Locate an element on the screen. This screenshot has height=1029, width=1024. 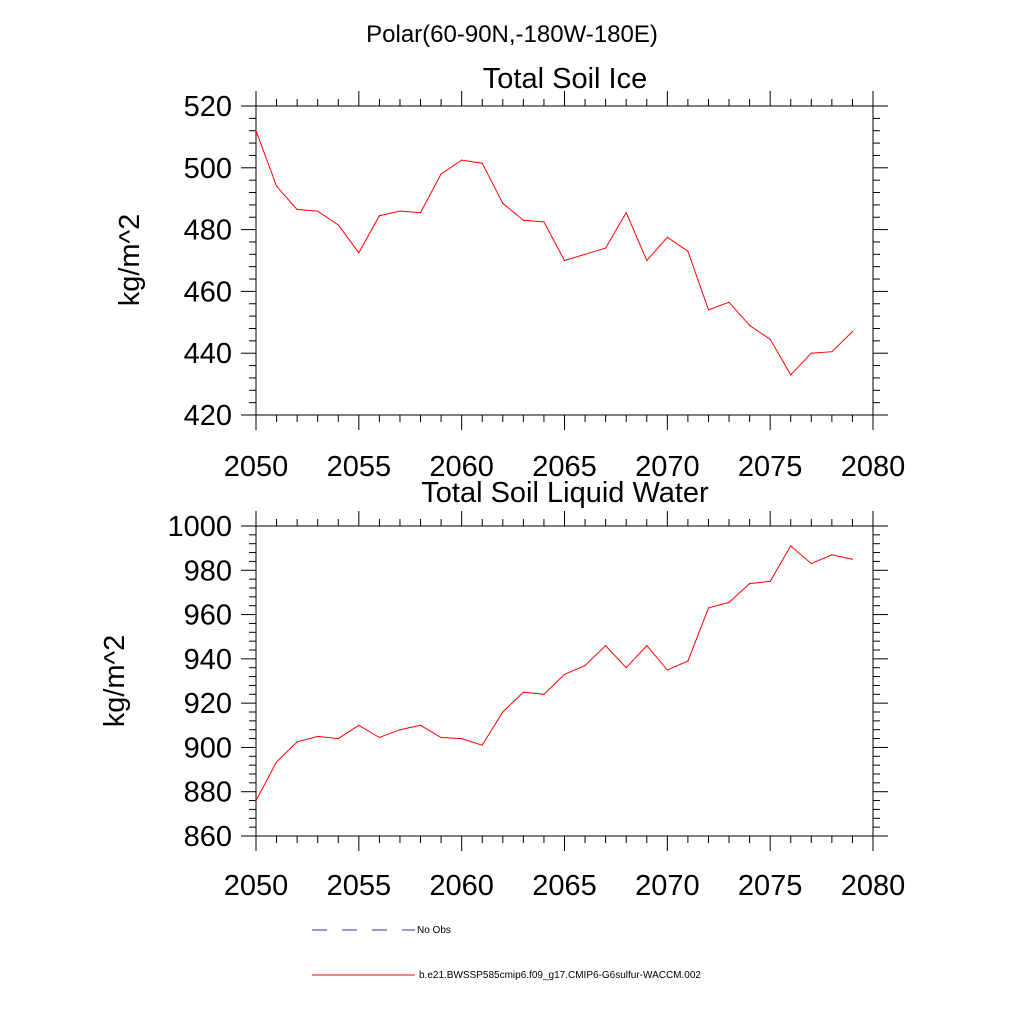
series-soil-liquid-water is located at coordinates (554, 673).